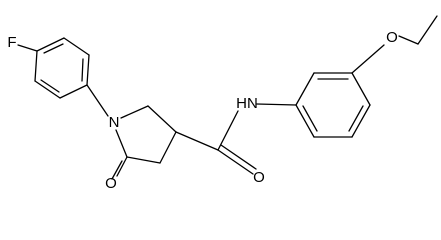 The height and width of the screenshot is (240, 441). I want to click on atom-label: HN, so click(247, 103).